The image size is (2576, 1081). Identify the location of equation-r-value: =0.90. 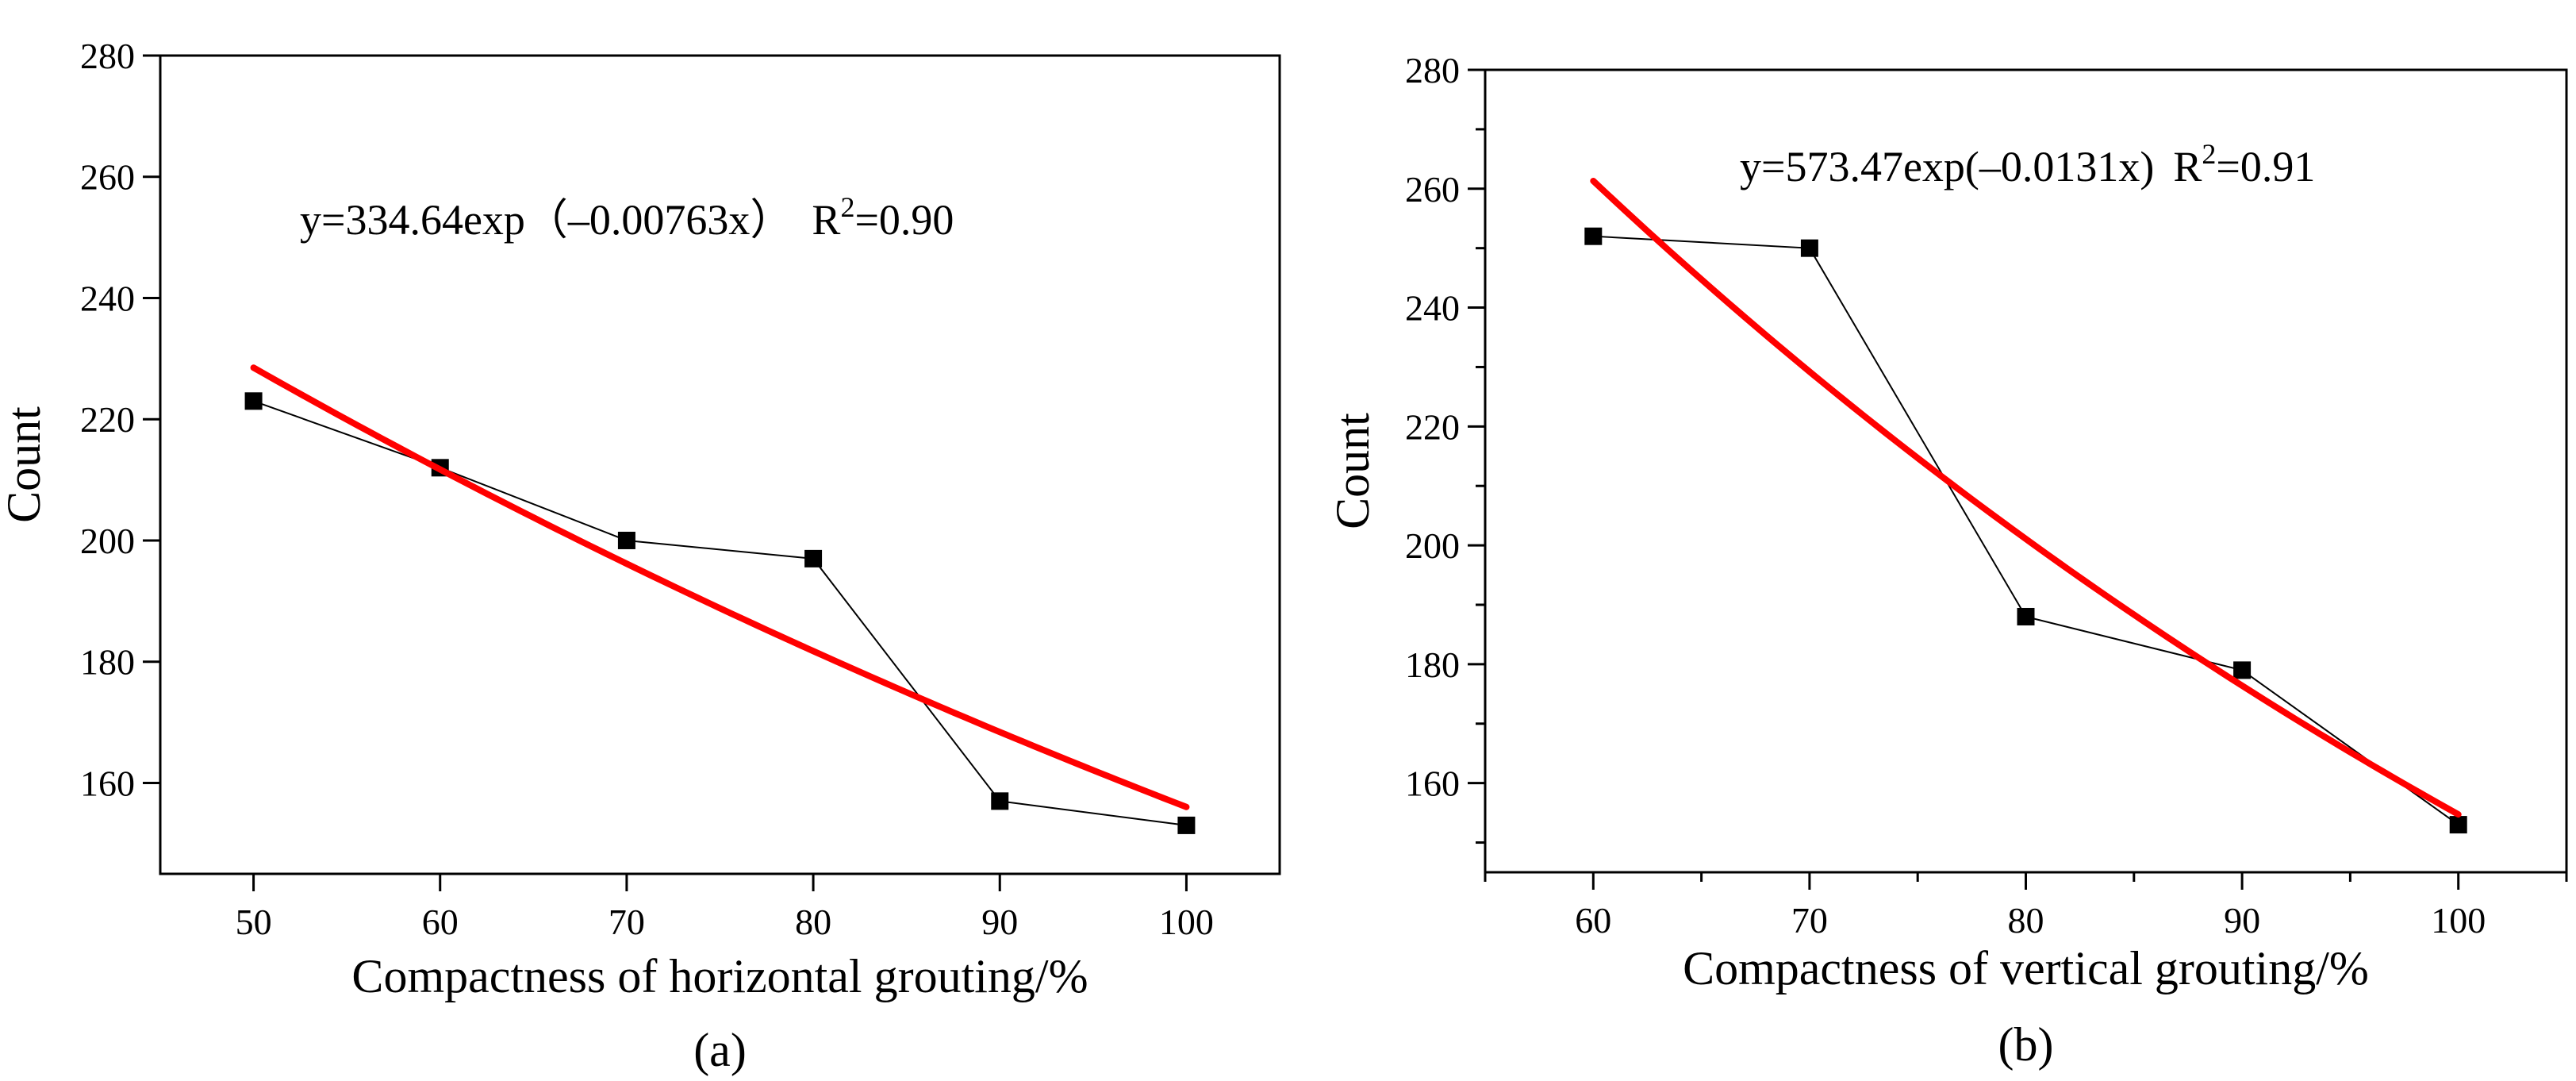
(904, 220).